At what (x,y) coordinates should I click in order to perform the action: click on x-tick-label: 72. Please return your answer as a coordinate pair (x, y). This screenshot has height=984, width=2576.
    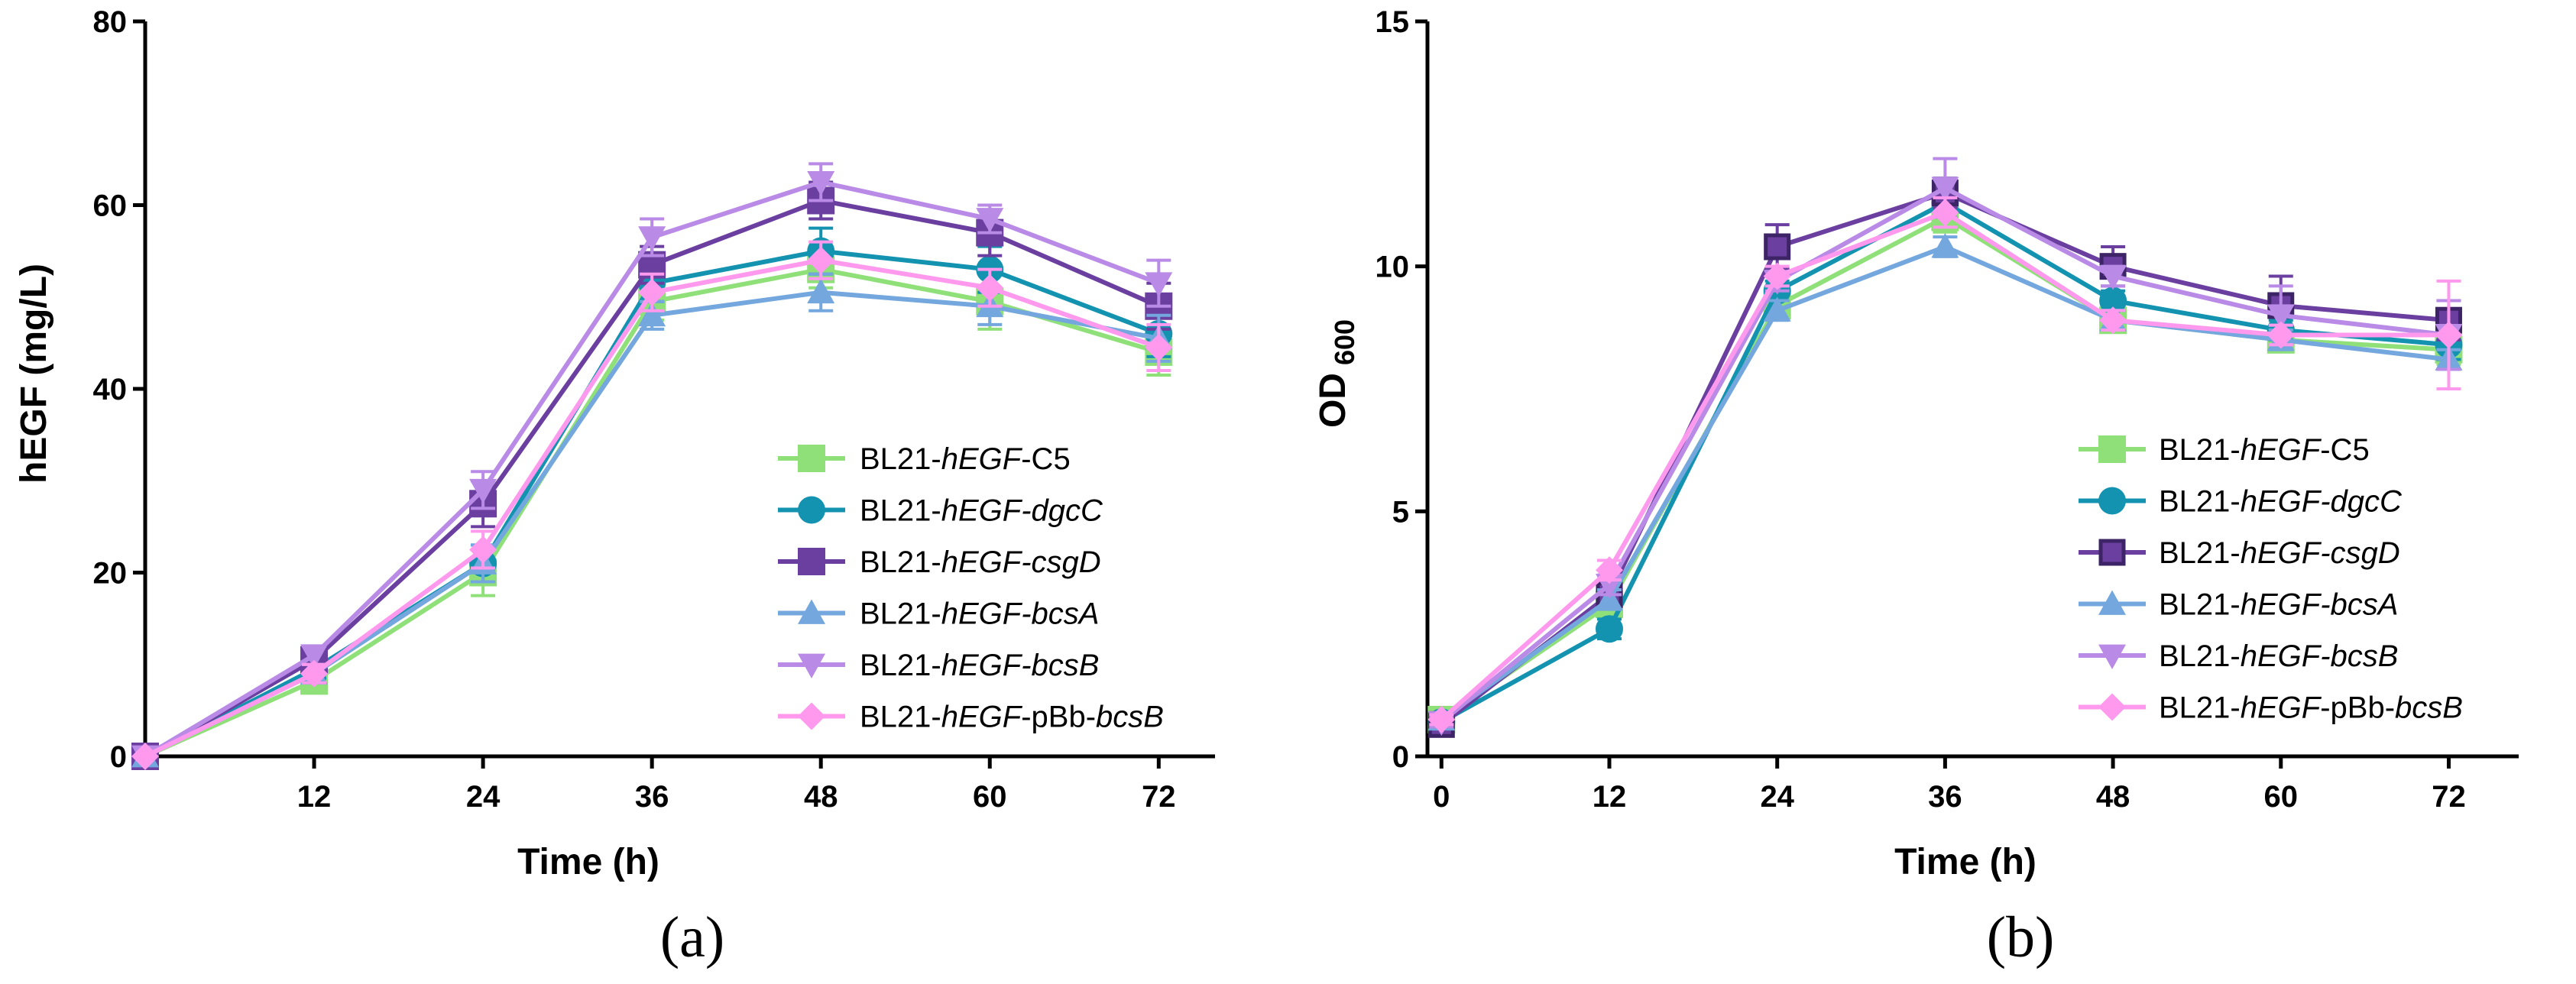
    Looking at the image, I should click on (1159, 797).